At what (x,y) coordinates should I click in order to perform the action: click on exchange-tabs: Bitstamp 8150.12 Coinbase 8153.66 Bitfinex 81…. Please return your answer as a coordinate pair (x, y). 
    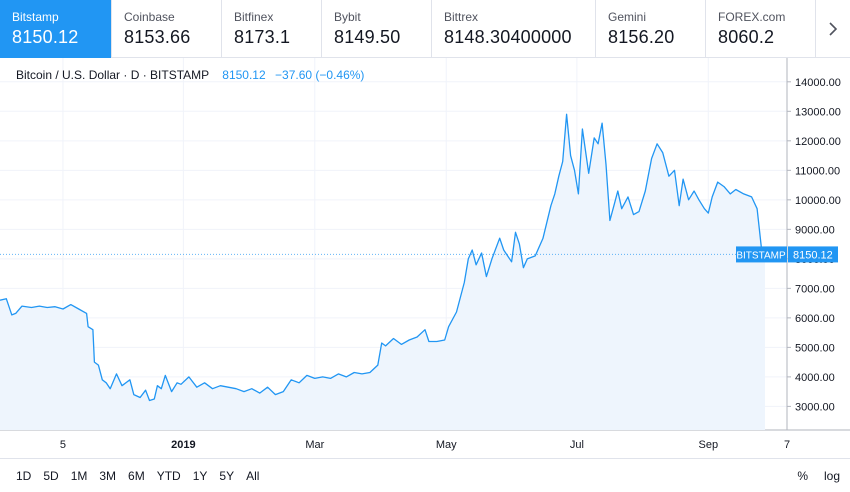
    Looking at the image, I should click on (425, 29).